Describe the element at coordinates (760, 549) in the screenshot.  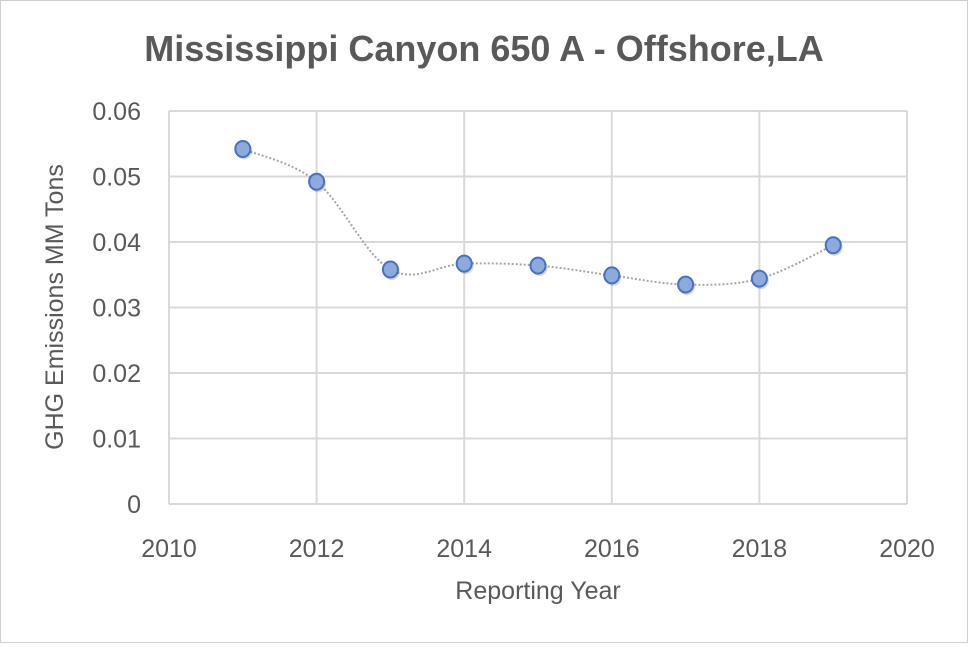
I see `x-tick-label: 2018` at that location.